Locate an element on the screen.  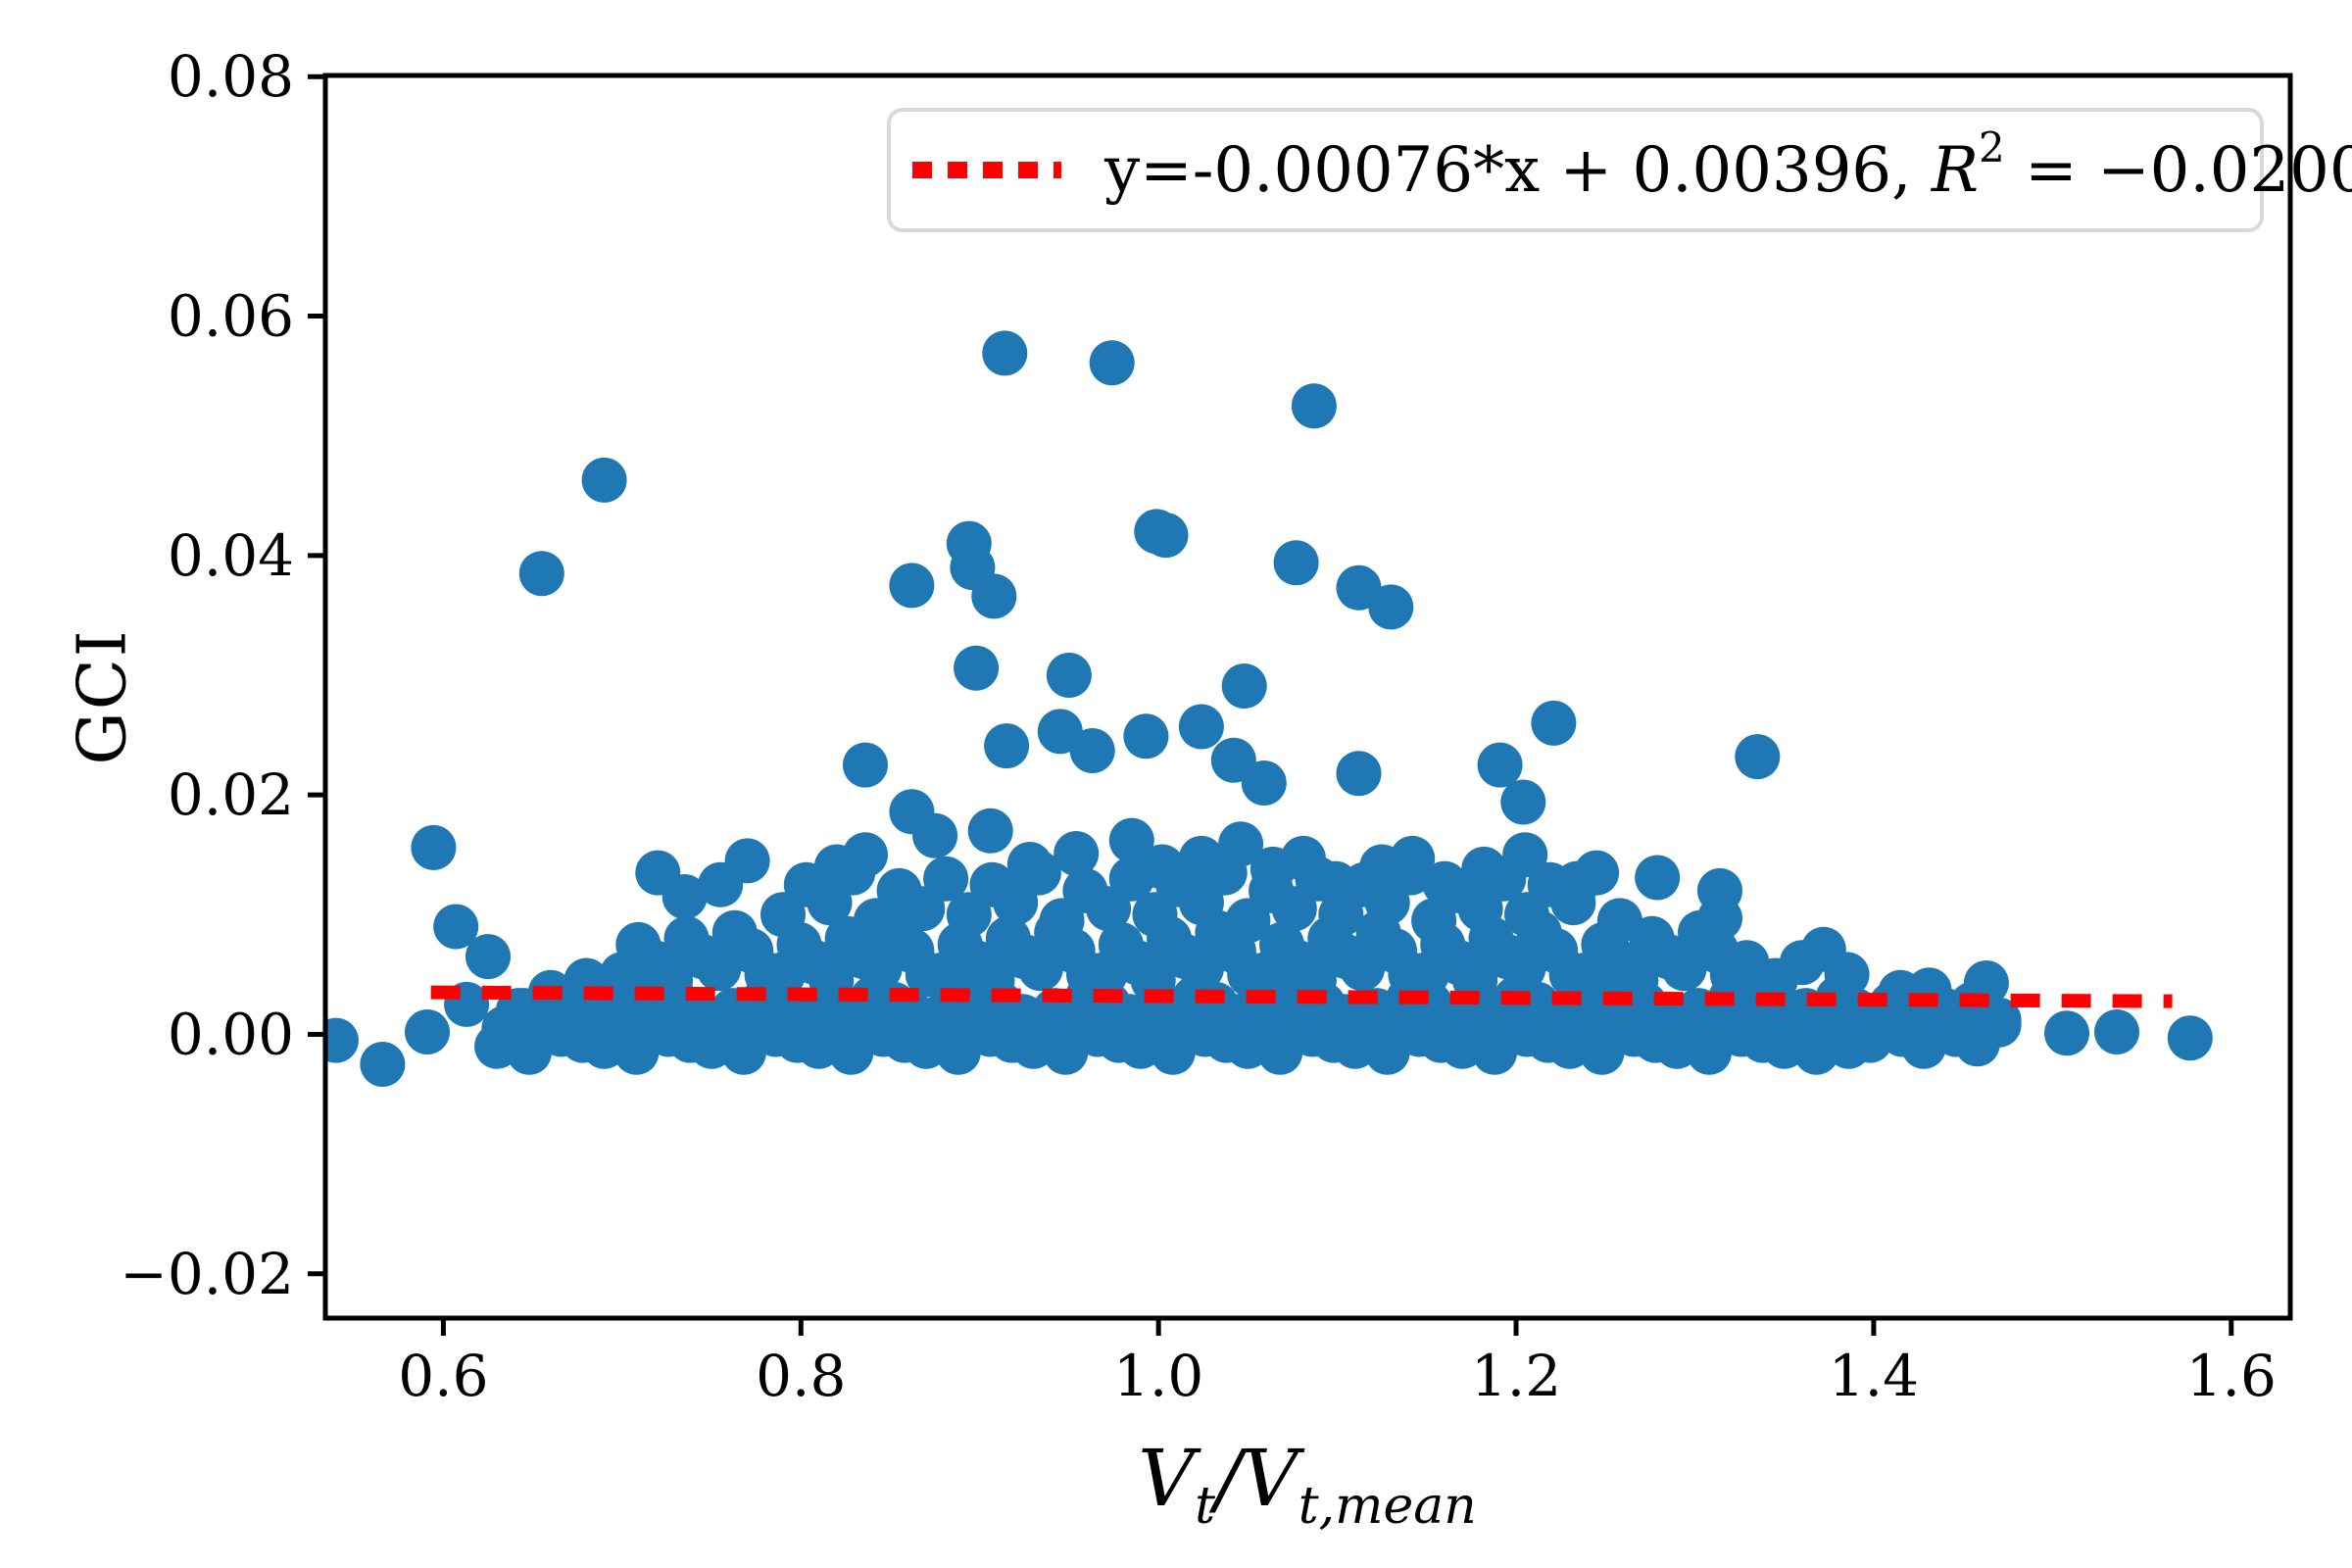
y-axis-label: GCI is located at coordinates (103, 696).